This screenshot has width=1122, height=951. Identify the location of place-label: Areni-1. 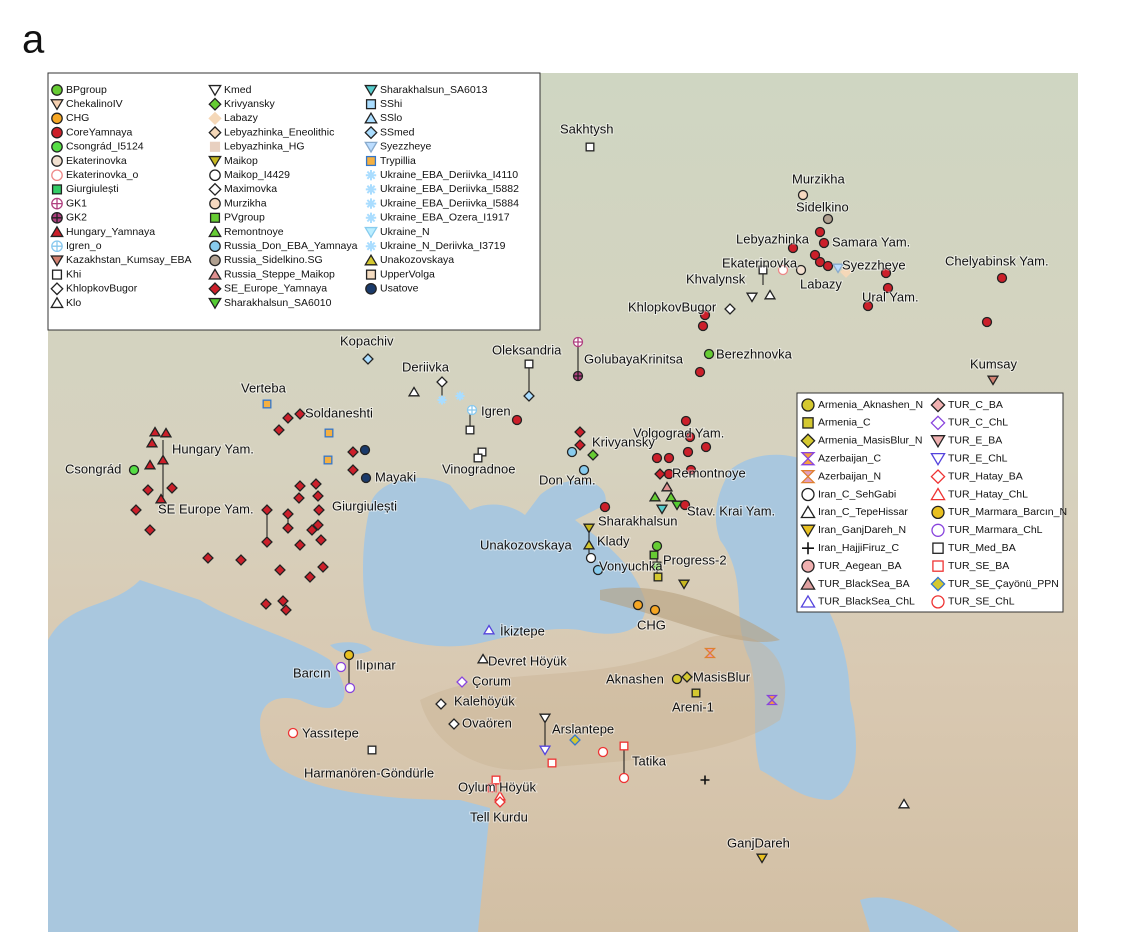
(693, 706).